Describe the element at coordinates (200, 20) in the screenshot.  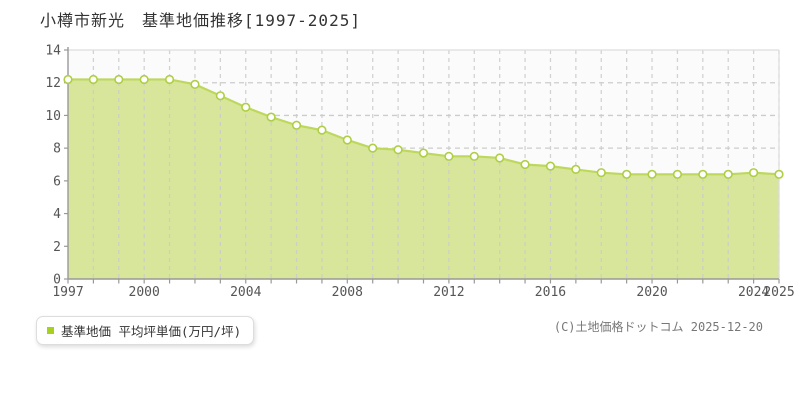
I see `chart-title: 小樽市新光 基準地価推移[1997-2025]` at that location.